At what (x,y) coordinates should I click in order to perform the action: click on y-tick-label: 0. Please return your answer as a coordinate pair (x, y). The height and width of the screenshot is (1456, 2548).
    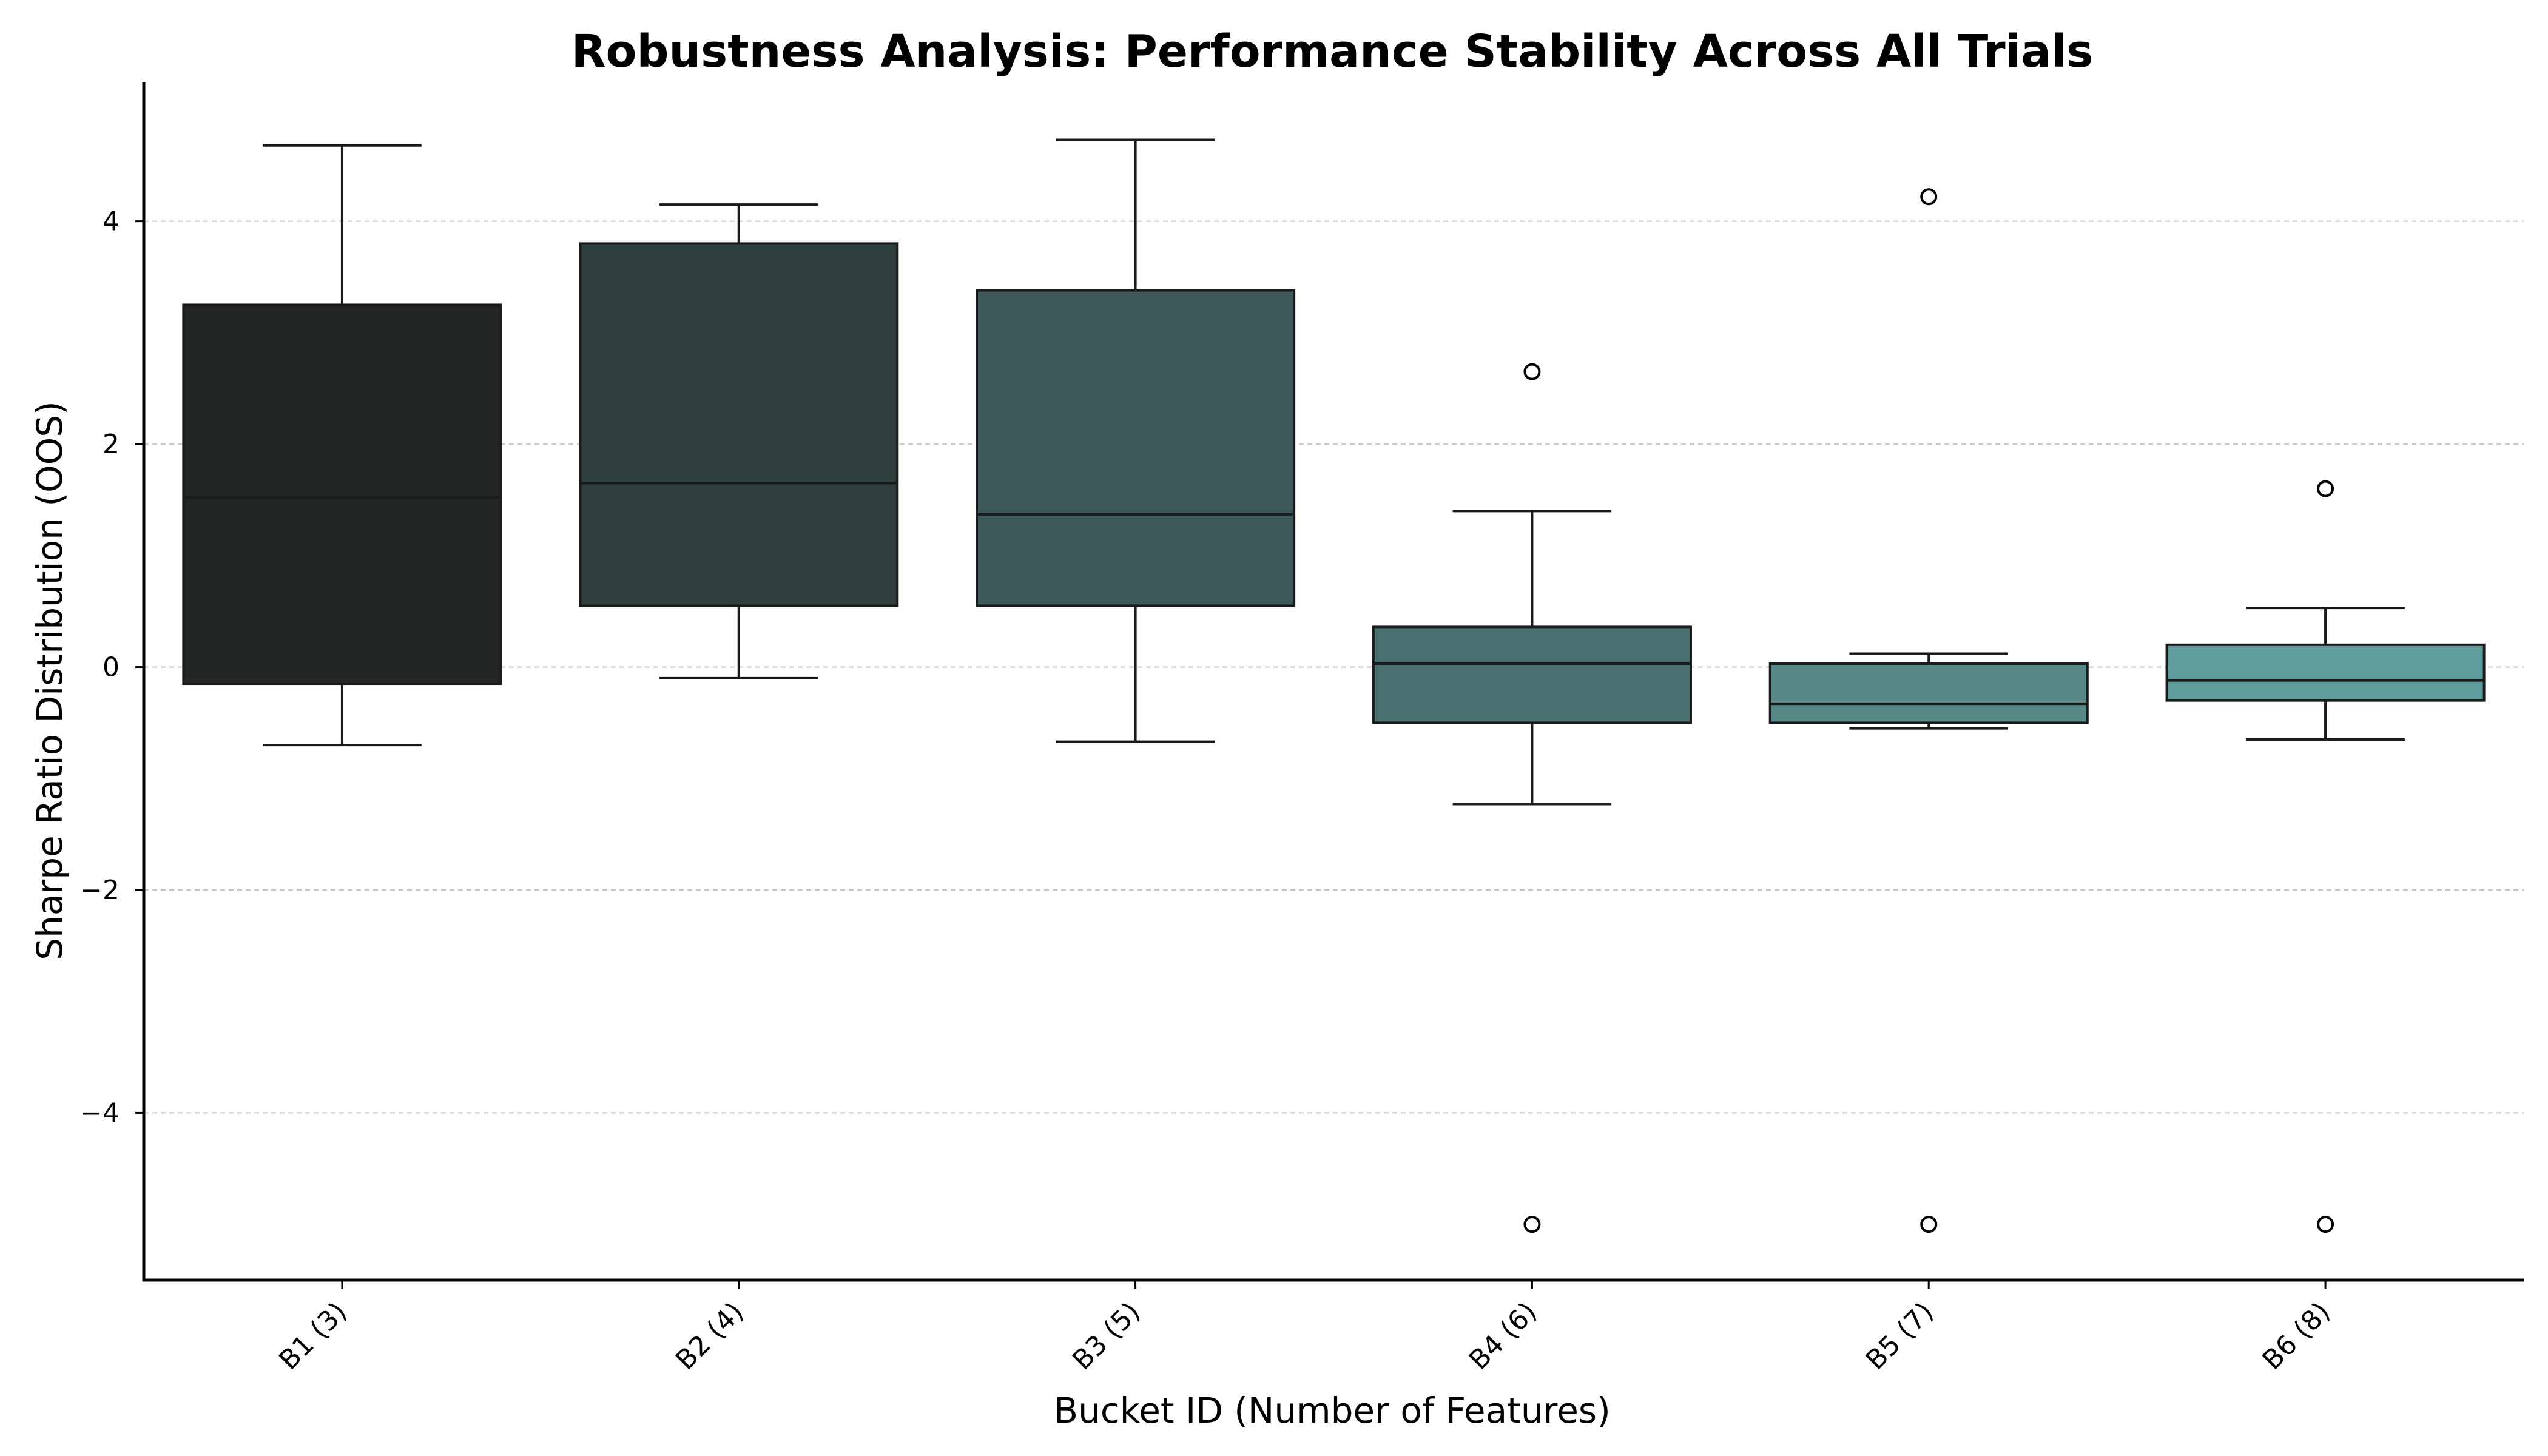
    Looking at the image, I should click on (111, 667).